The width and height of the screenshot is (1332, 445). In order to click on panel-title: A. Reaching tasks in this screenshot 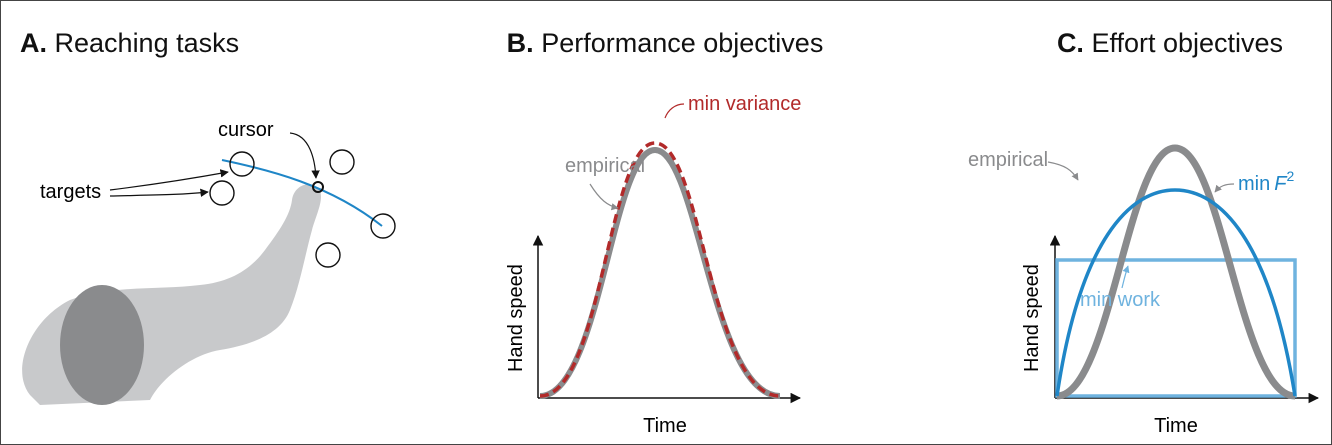, I will do `click(129, 43)`.